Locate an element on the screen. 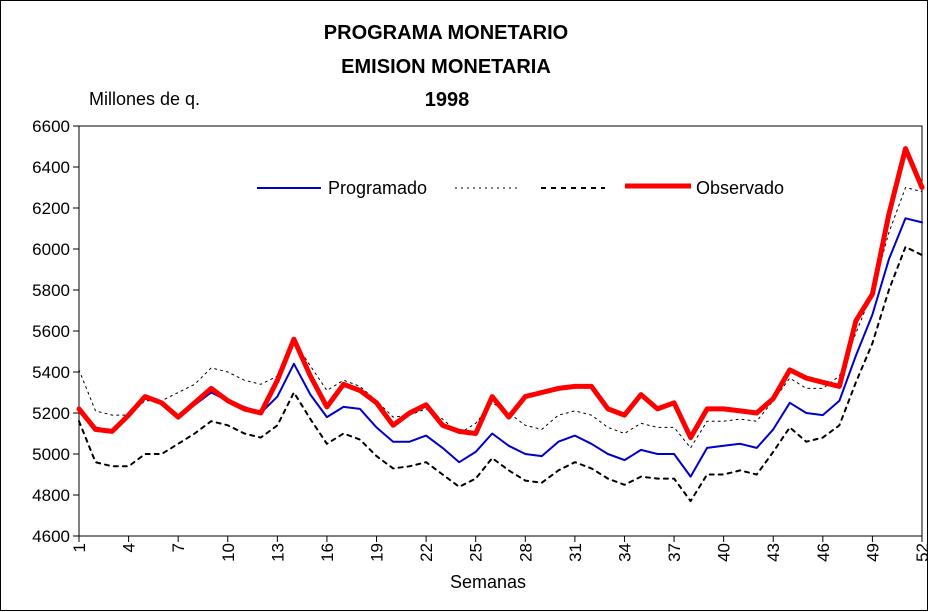 The height and width of the screenshot is (612, 928). y-tick-label: 5600 is located at coordinates (51, 331).